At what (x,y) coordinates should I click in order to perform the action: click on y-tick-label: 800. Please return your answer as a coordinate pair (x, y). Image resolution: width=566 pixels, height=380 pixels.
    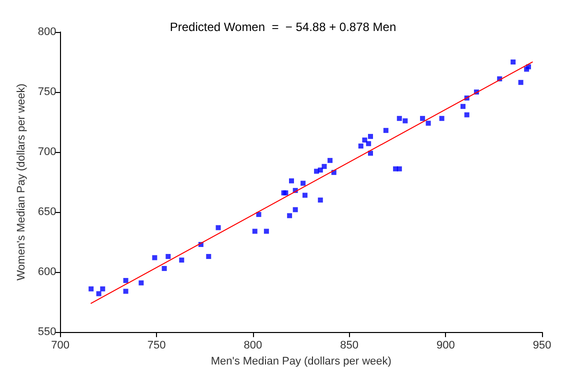
    Looking at the image, I should click on (47, 32).